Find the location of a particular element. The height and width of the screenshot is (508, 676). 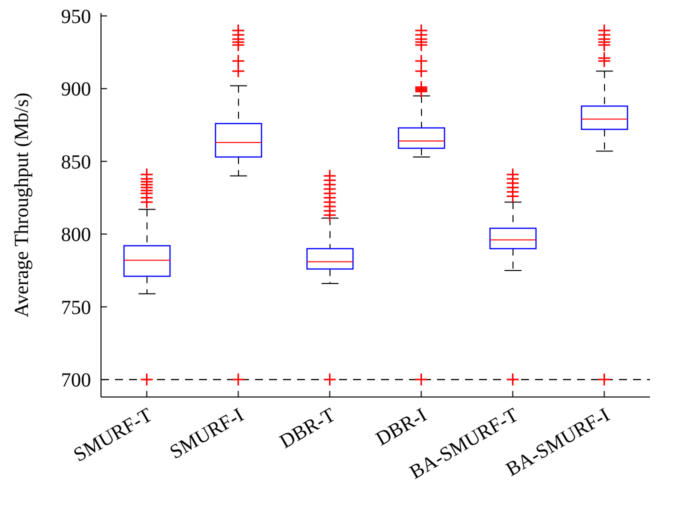

y-tick-label: 950 is located at coordinates (76, 17).